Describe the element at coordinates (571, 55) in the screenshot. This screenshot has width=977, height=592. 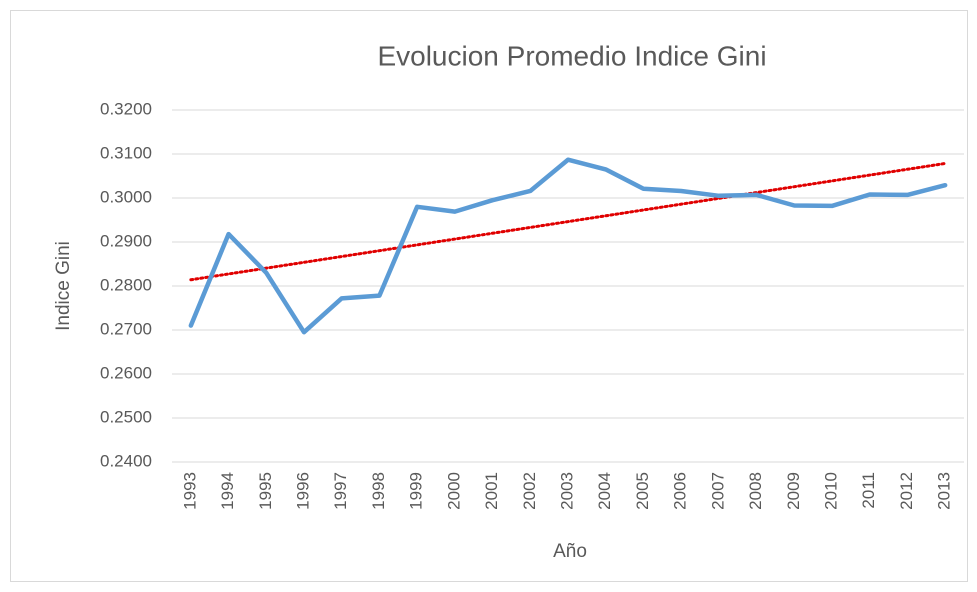
I see `chart-title: Evolucion Promedio Indice Gini` at that location.